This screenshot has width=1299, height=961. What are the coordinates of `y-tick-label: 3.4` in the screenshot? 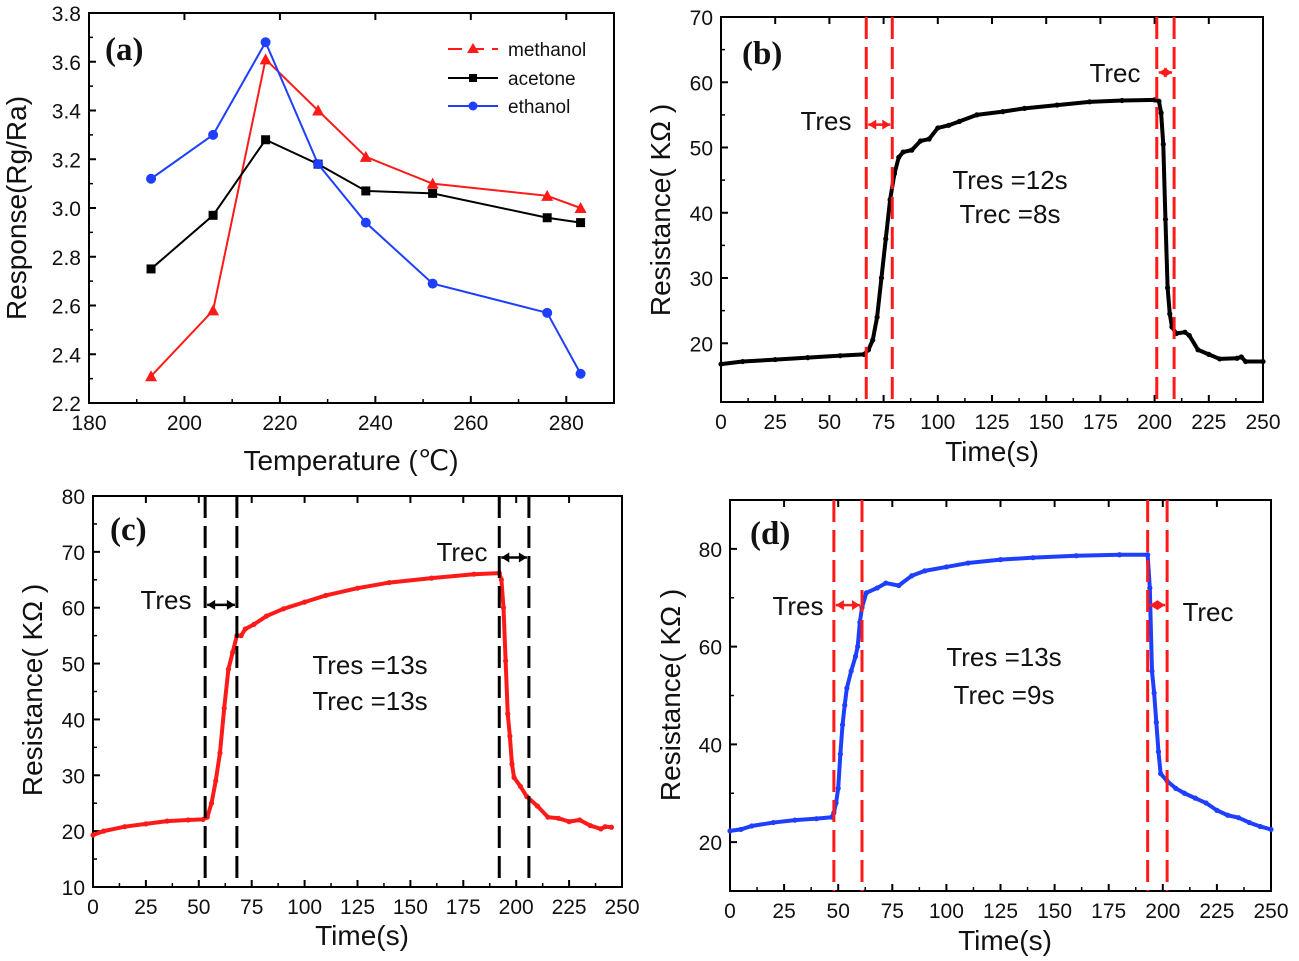 It's located at (67, 112).